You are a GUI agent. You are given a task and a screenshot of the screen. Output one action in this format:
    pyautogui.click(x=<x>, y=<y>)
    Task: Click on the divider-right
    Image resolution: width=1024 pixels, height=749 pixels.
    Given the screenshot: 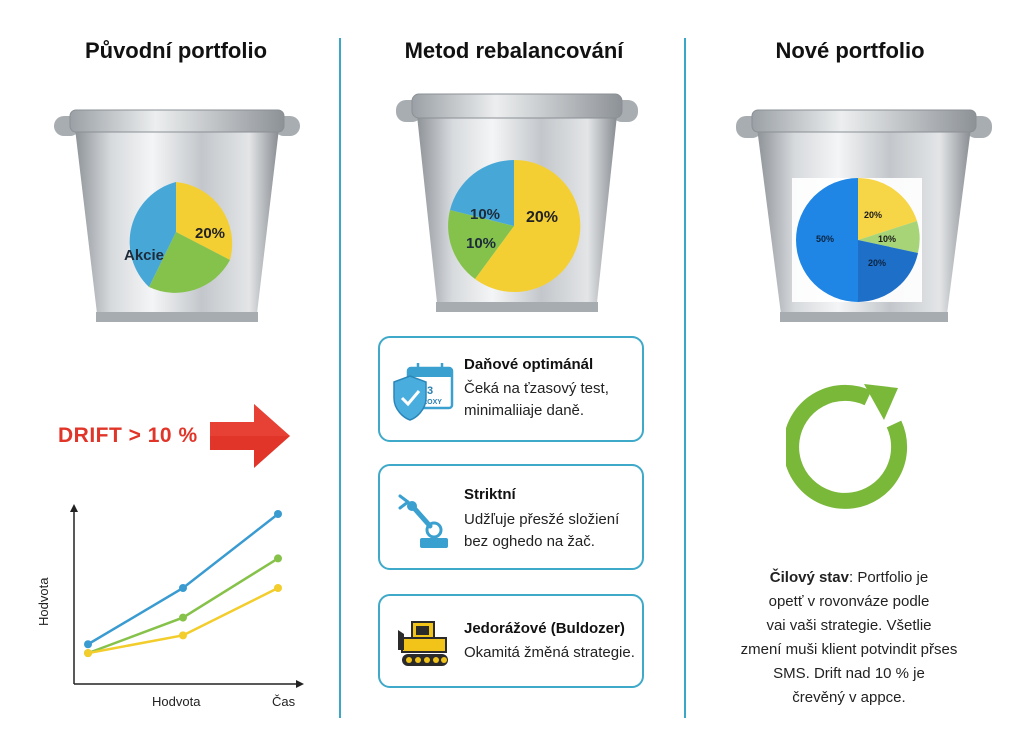 What is the action you would take?
    pyautogui.click(x=685, y=378)
    